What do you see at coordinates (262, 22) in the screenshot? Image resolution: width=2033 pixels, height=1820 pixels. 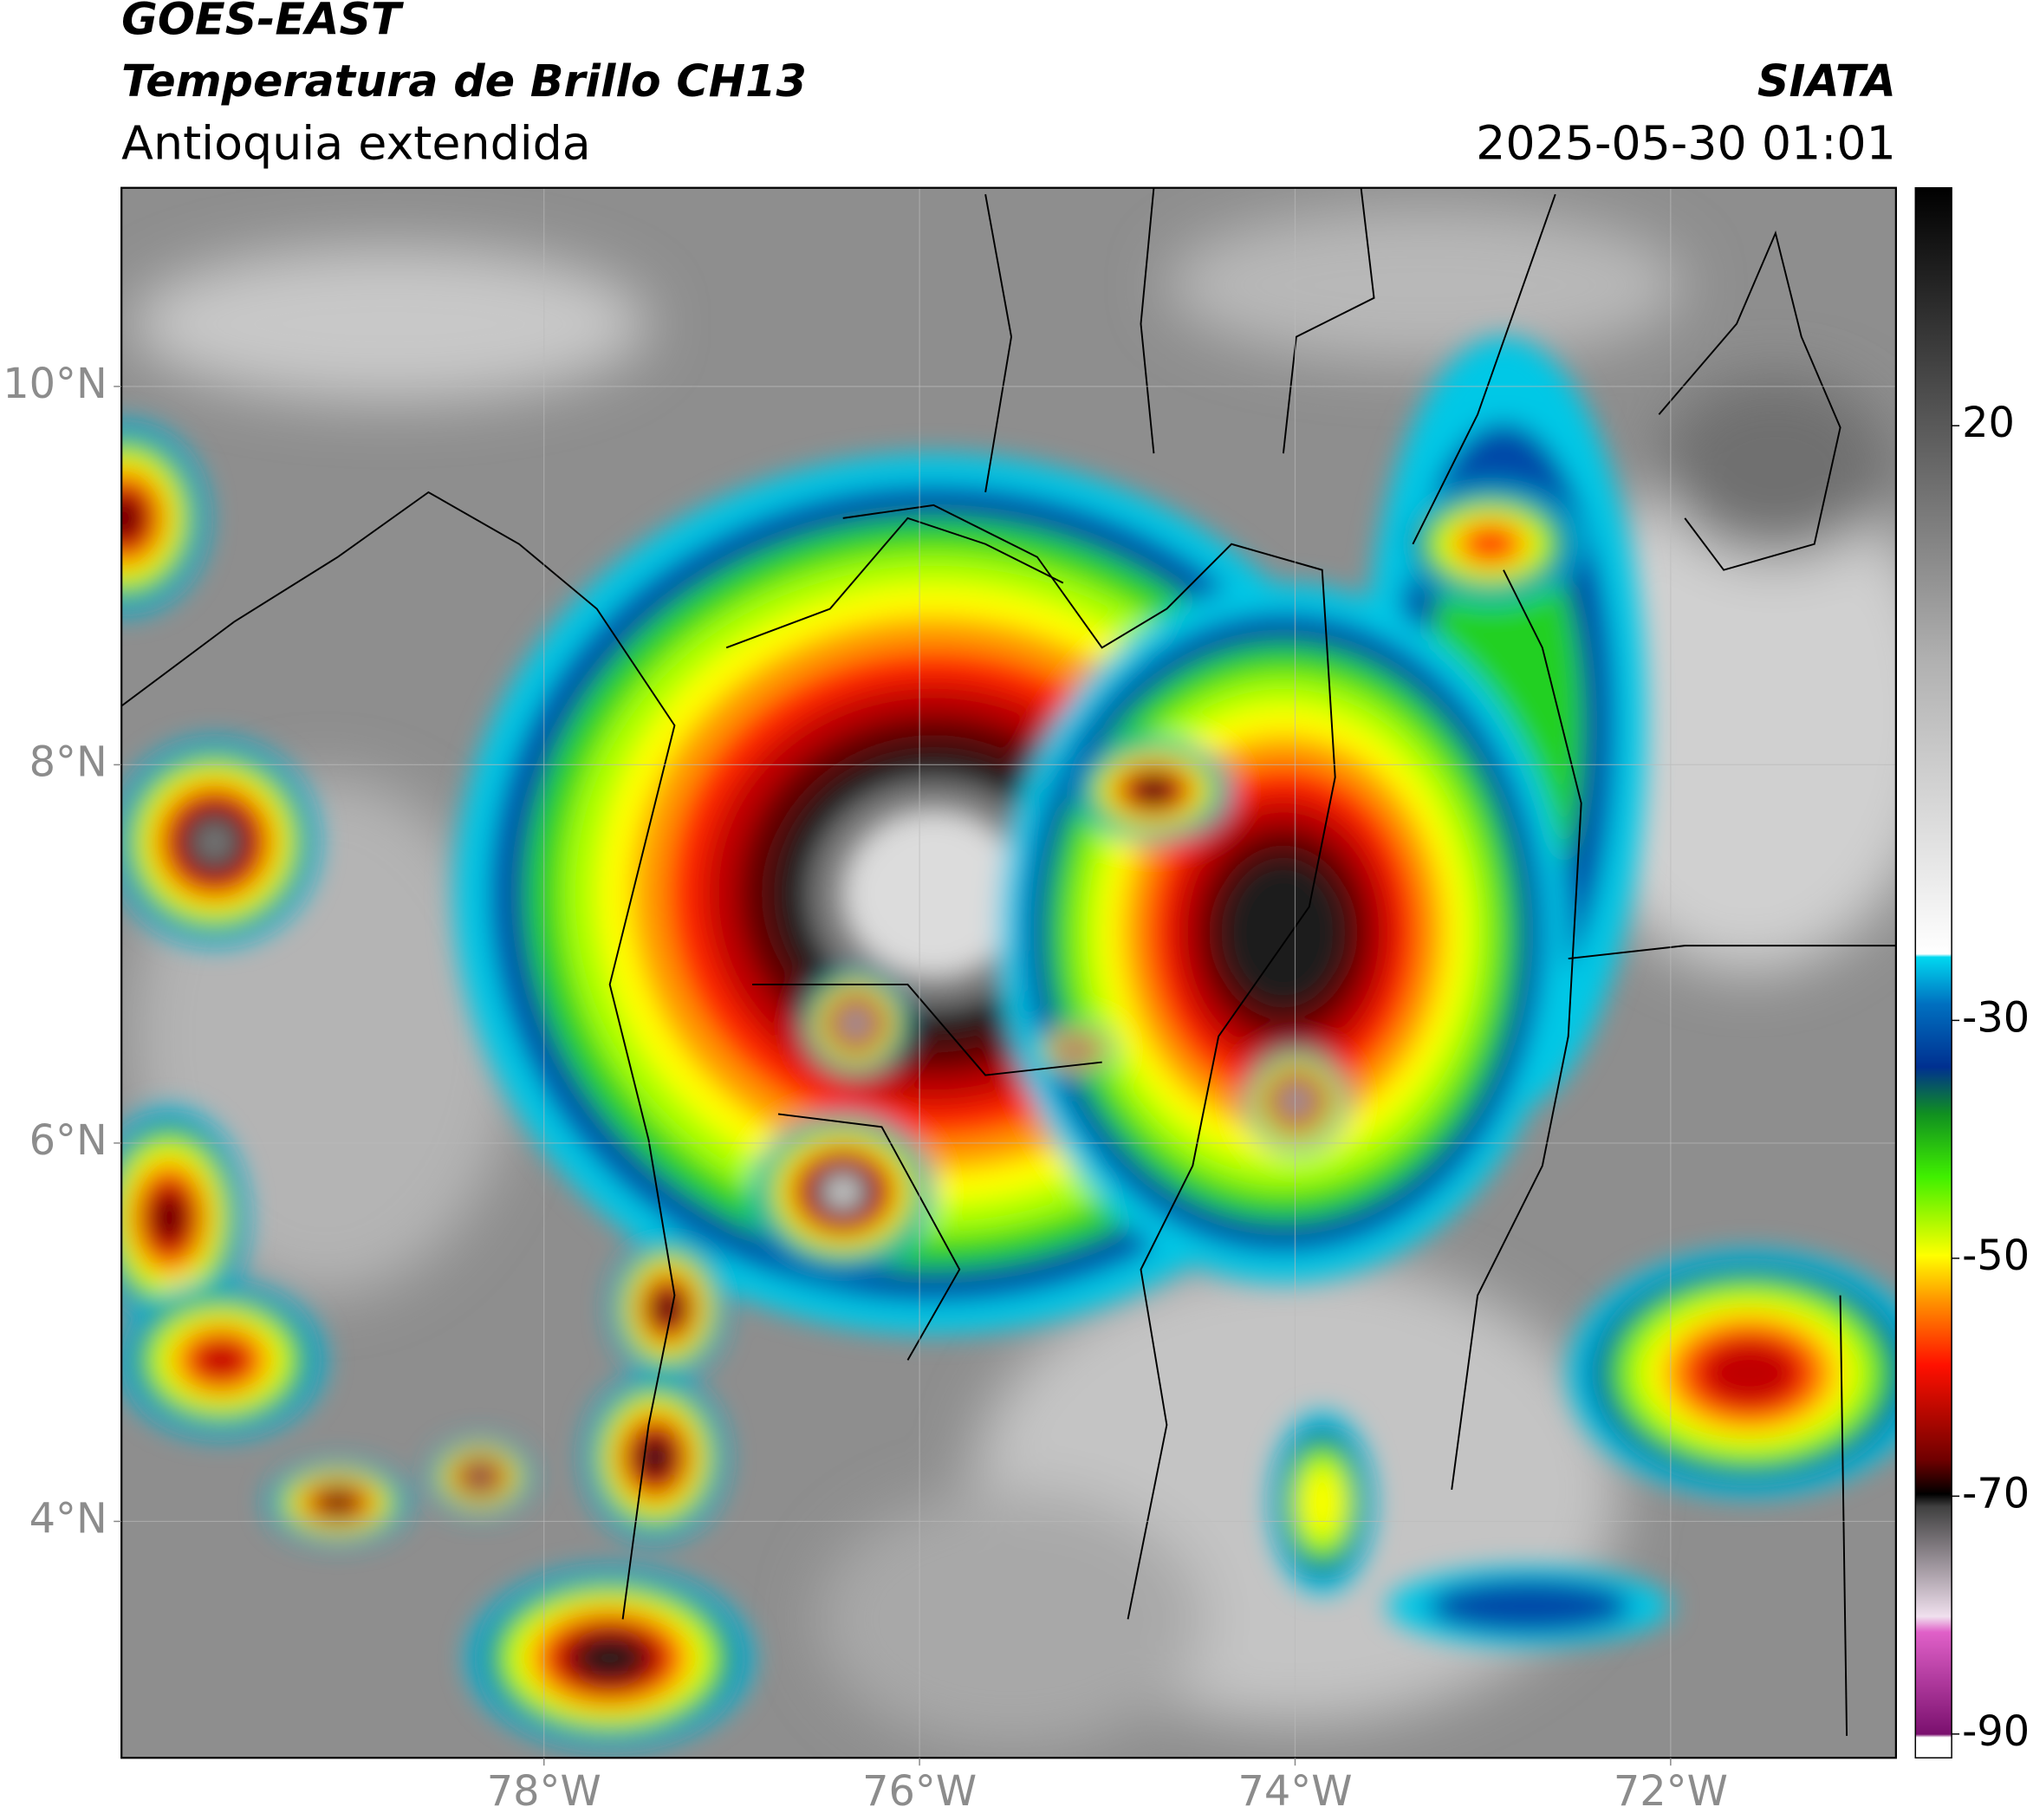 I see `title: GOES-EAST` at bounding box center [262, 22].